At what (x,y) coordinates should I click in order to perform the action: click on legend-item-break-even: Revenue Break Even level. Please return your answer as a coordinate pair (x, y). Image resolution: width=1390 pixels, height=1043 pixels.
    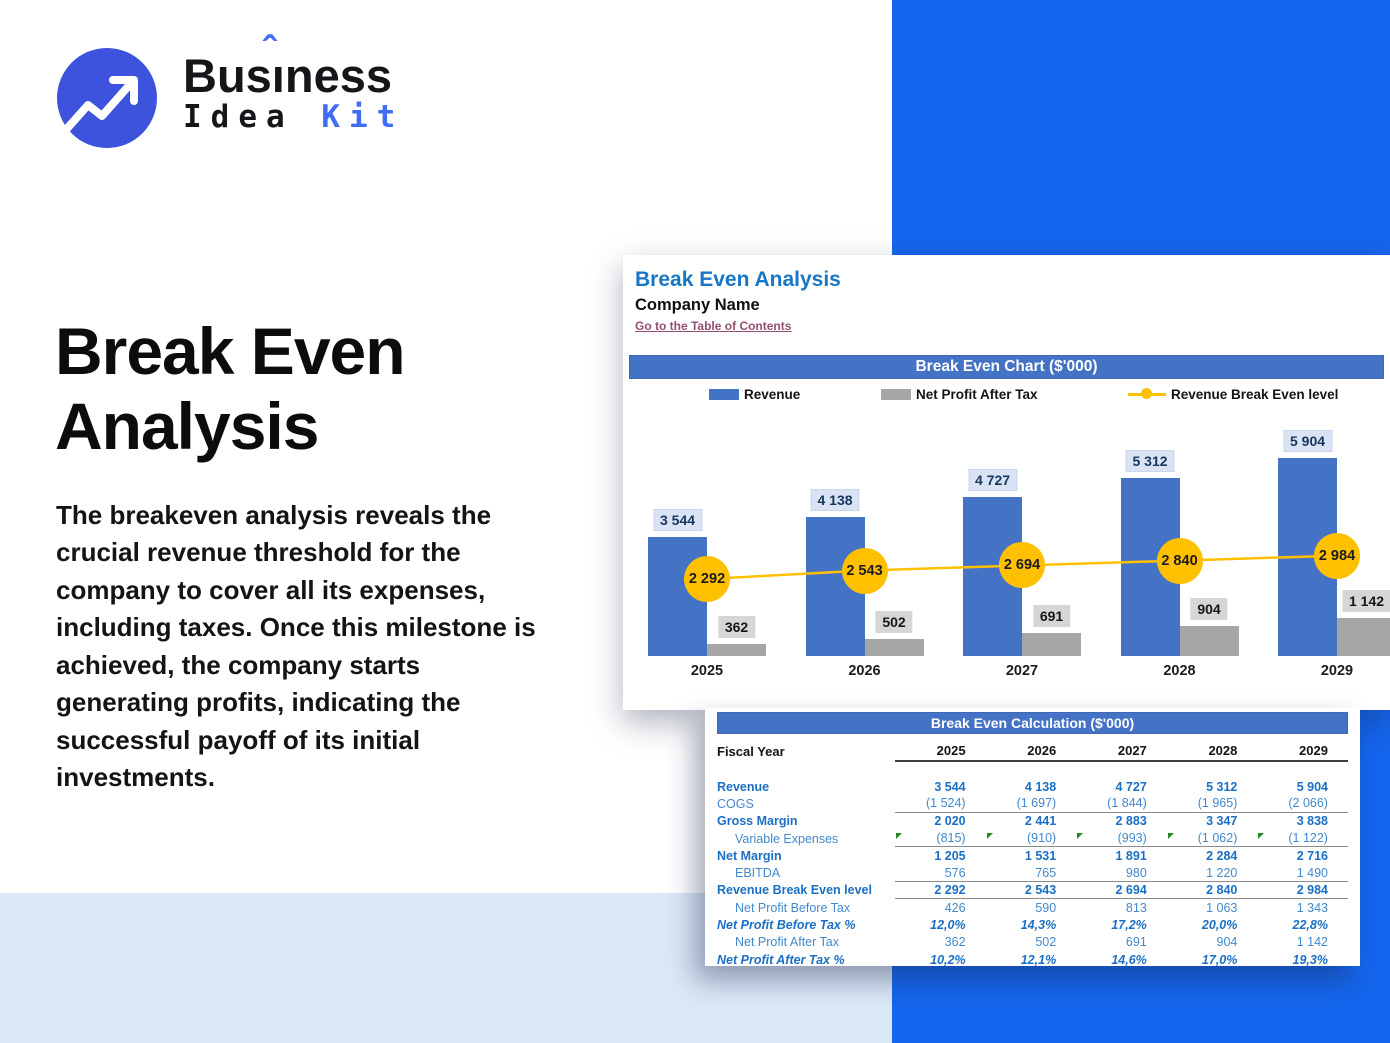
    Looking at the image, I should click on (1233, 394).